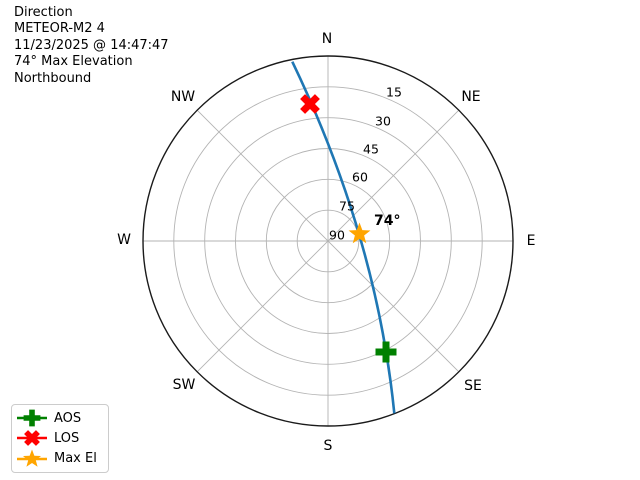 The height and width of the screenshot is (480, 640). I want to click on pass-info-title: Direction, so click(43, 12).